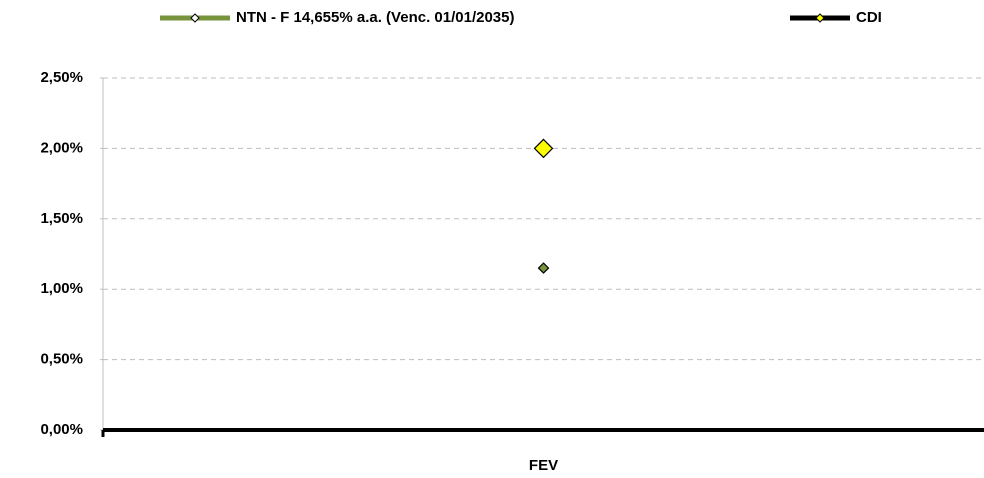 The height and width of the screenshot is (478, 984). I want to click on y-tick-label: 0,50%, so click(61, 359).